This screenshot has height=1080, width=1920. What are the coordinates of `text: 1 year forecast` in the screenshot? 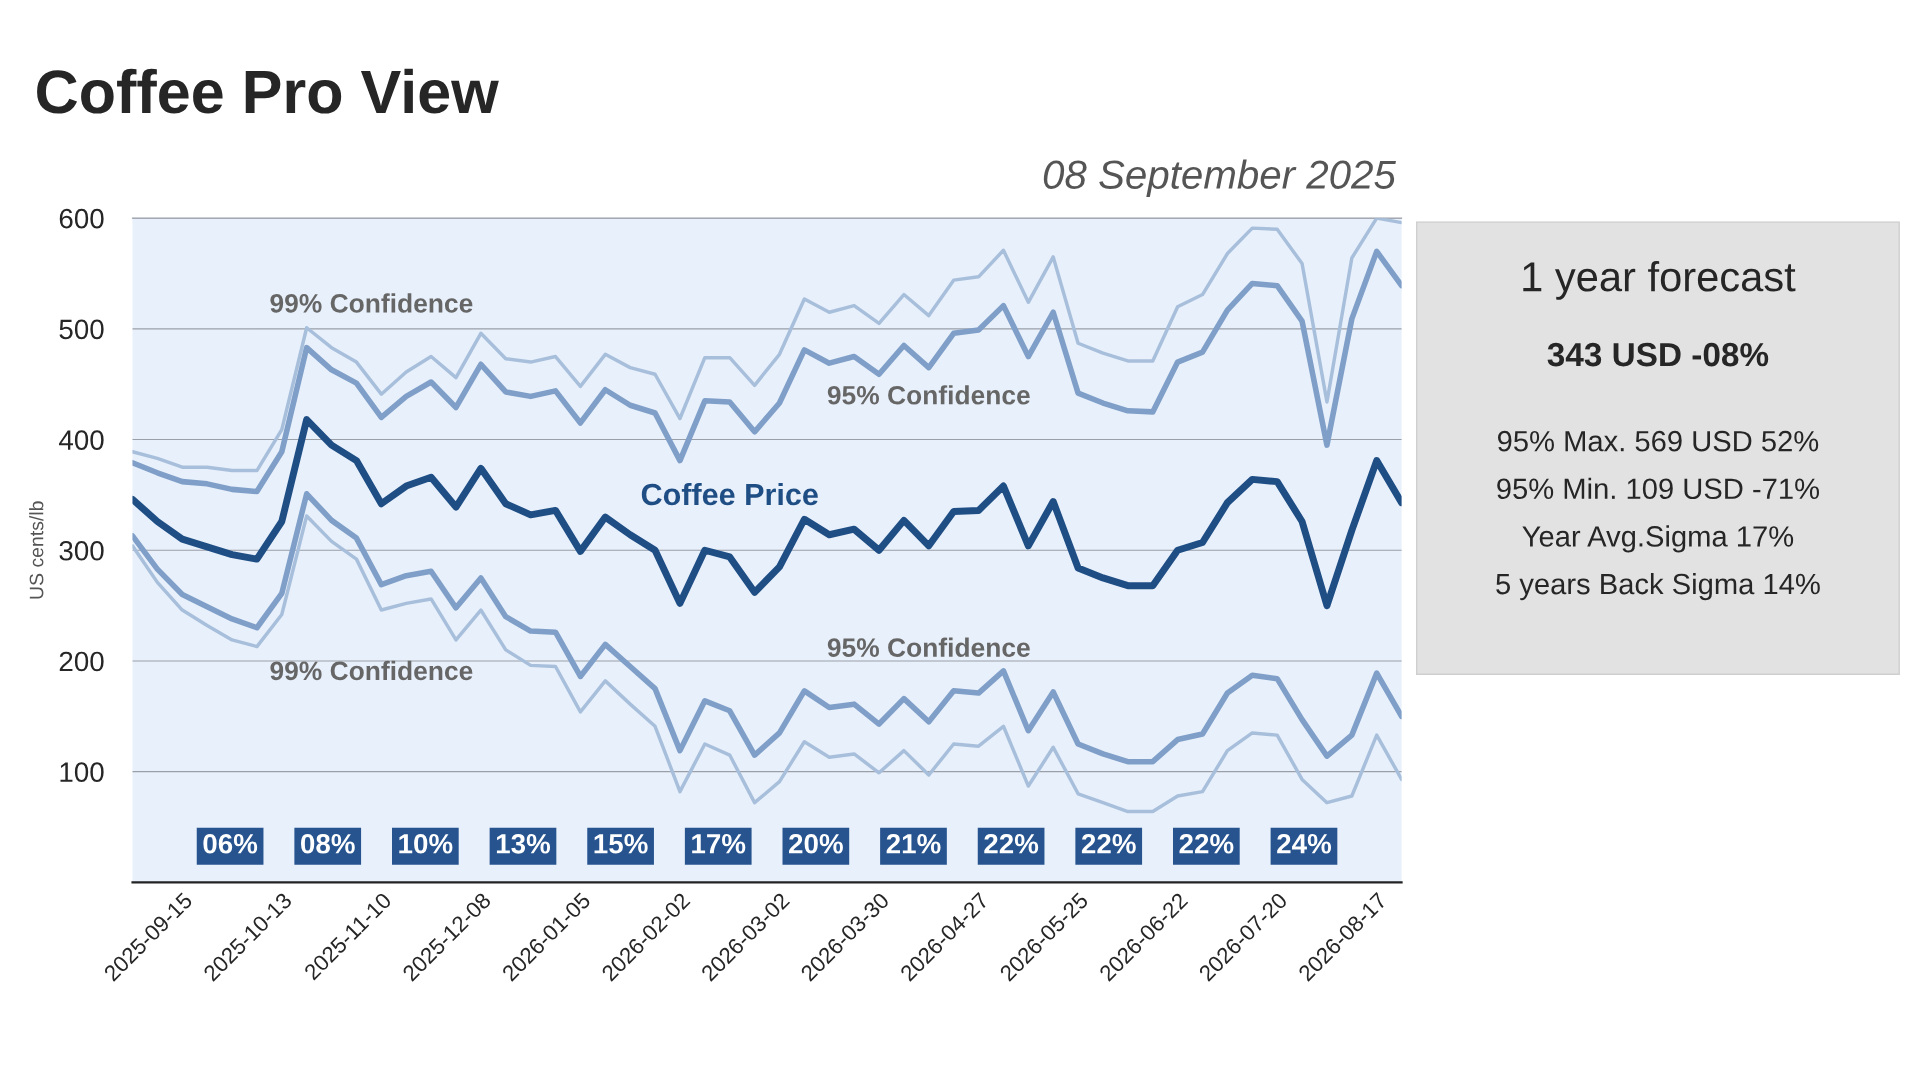 It's located at (1659, 280).